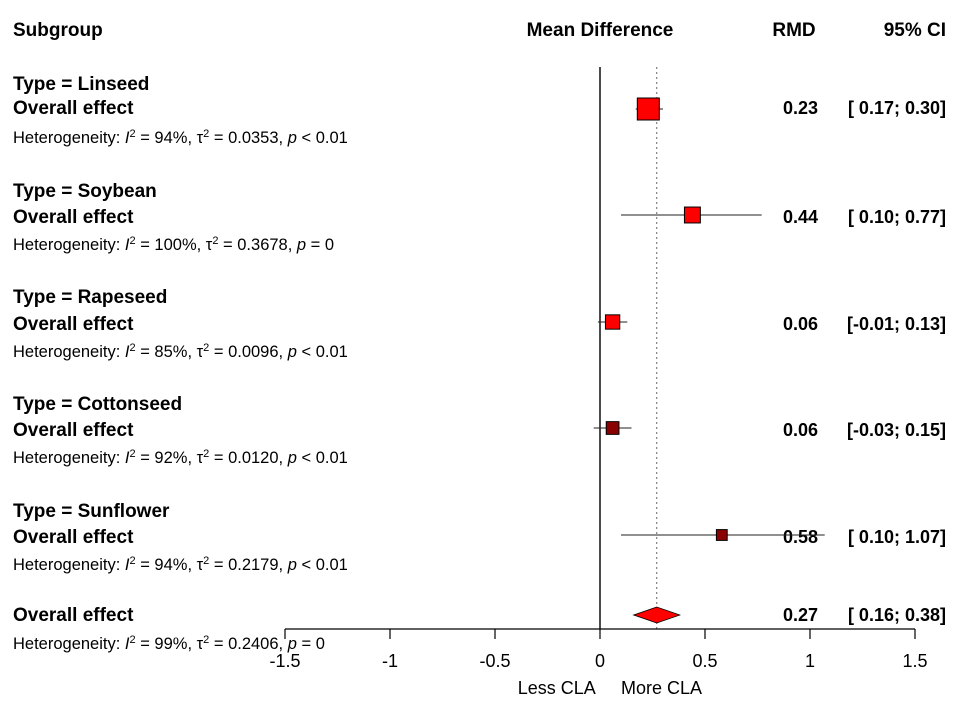  Describe the element at coordinates (494, 661) in the screenshot. I see `x-axis-tick-label: -0.5` at that location.